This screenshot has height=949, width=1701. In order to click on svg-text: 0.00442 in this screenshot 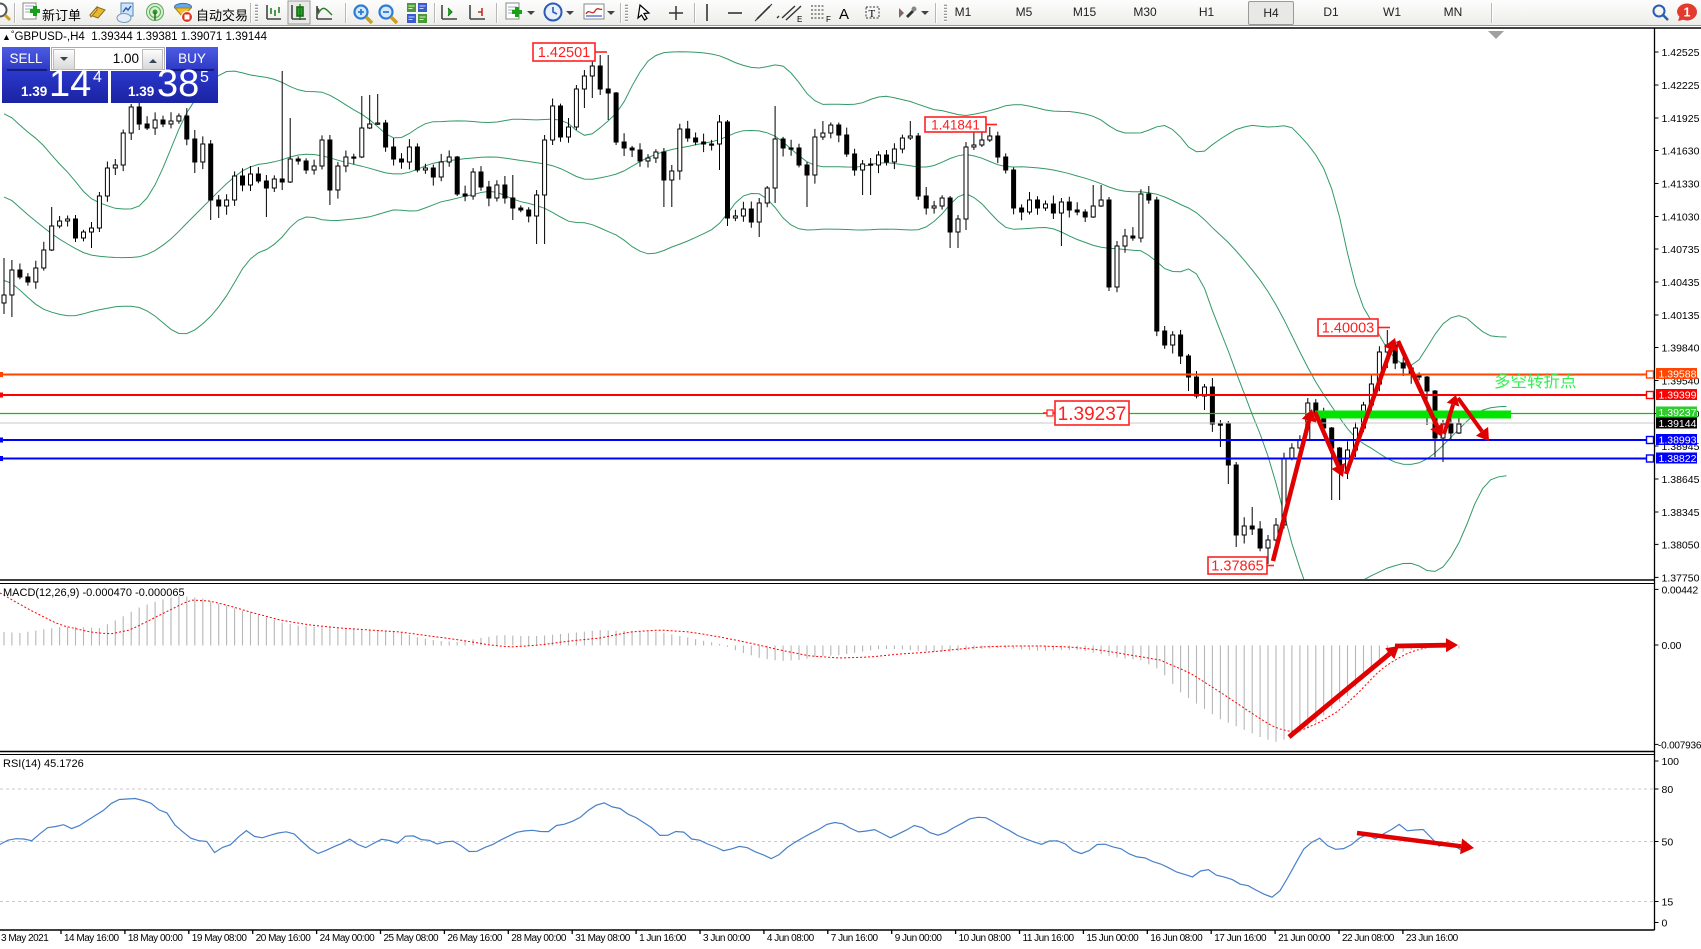, I will do `click(1680, 590)`.